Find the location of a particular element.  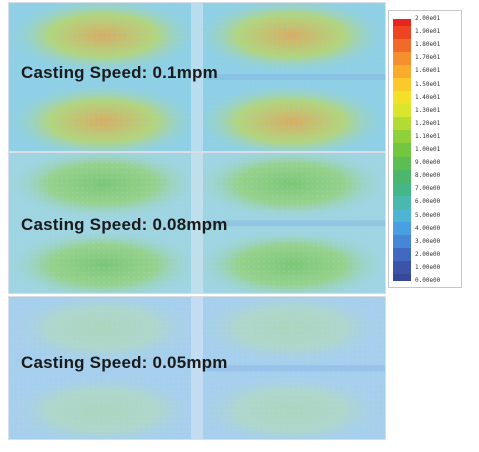

legend-tick-label: 1.30e01 is located at coordinates (428, 110).